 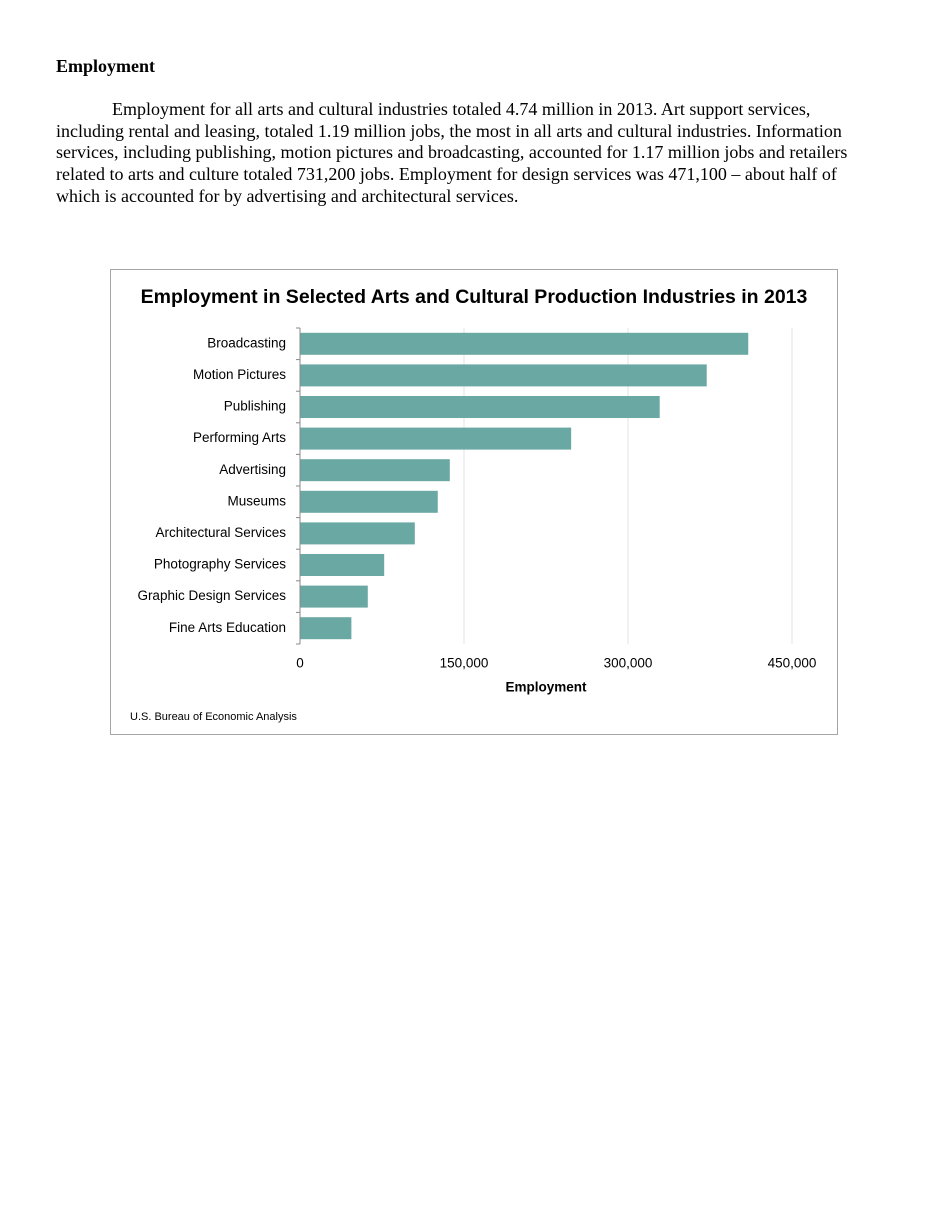 What do you see at coordinates (227, 627) in the screenshot?
I see `y-tick-label: Fine Arts Education` at bounding box center [227, 627].